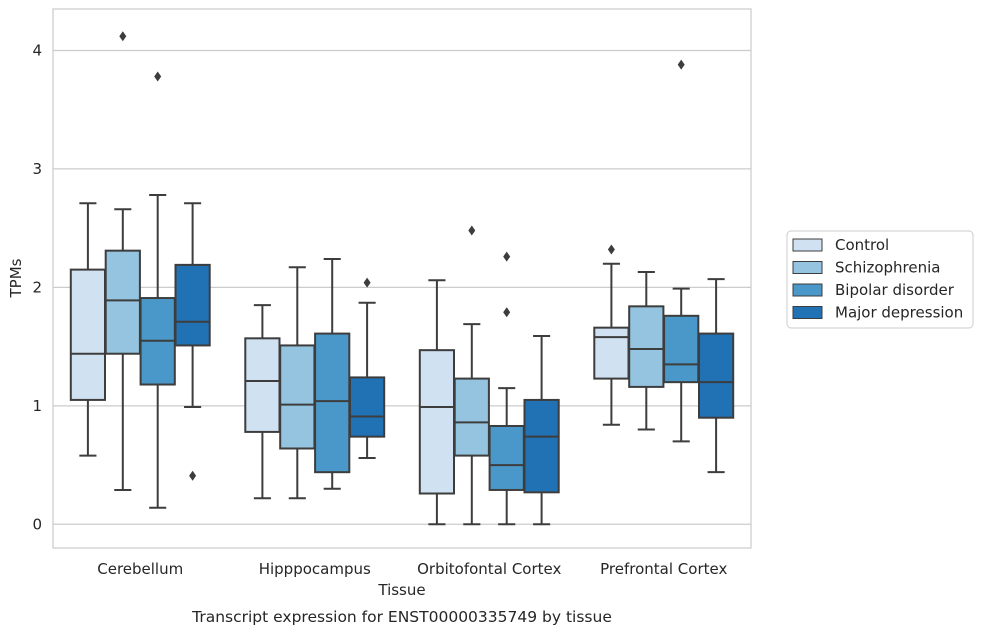  What do you see at coordinates (37, 524) in the screenshot?
I see `y-tick-label: 0` at bounding box center [37, 524].